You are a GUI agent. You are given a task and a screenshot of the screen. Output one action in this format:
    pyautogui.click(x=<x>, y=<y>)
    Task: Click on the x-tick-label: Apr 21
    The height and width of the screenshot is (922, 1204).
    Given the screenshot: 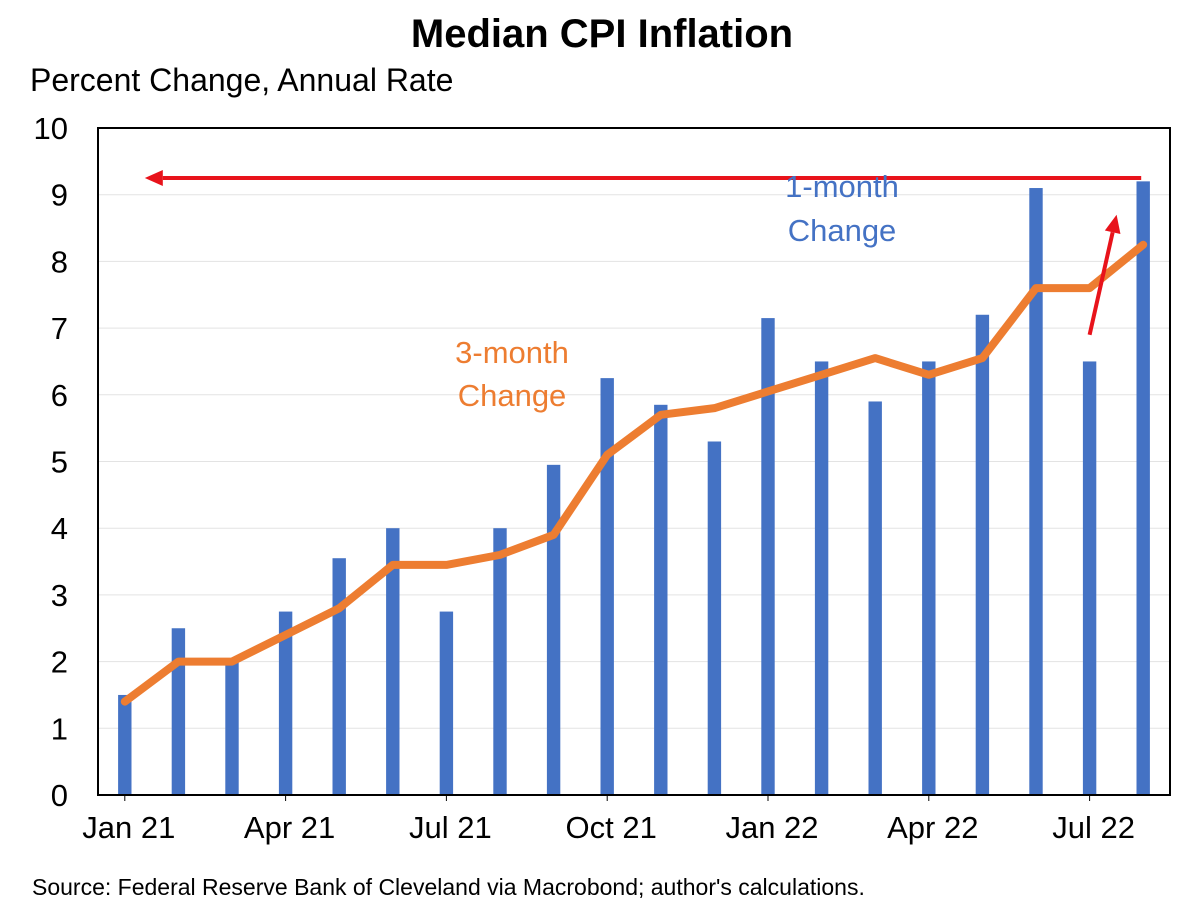 What is the action you would take?
    pyautogui.click(x=289, y=827)
    